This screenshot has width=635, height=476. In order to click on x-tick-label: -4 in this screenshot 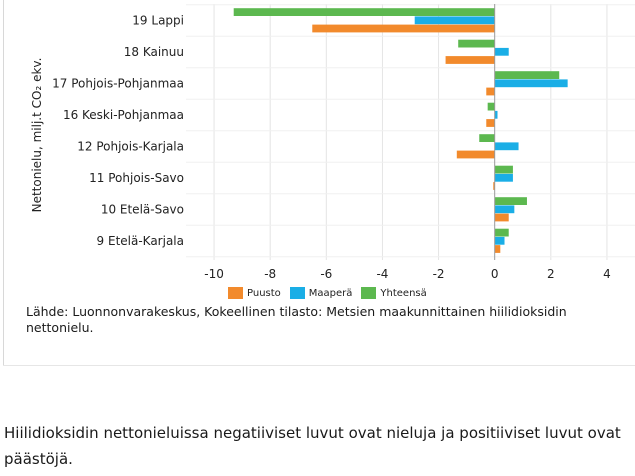, I will do `click(382, 274)`.